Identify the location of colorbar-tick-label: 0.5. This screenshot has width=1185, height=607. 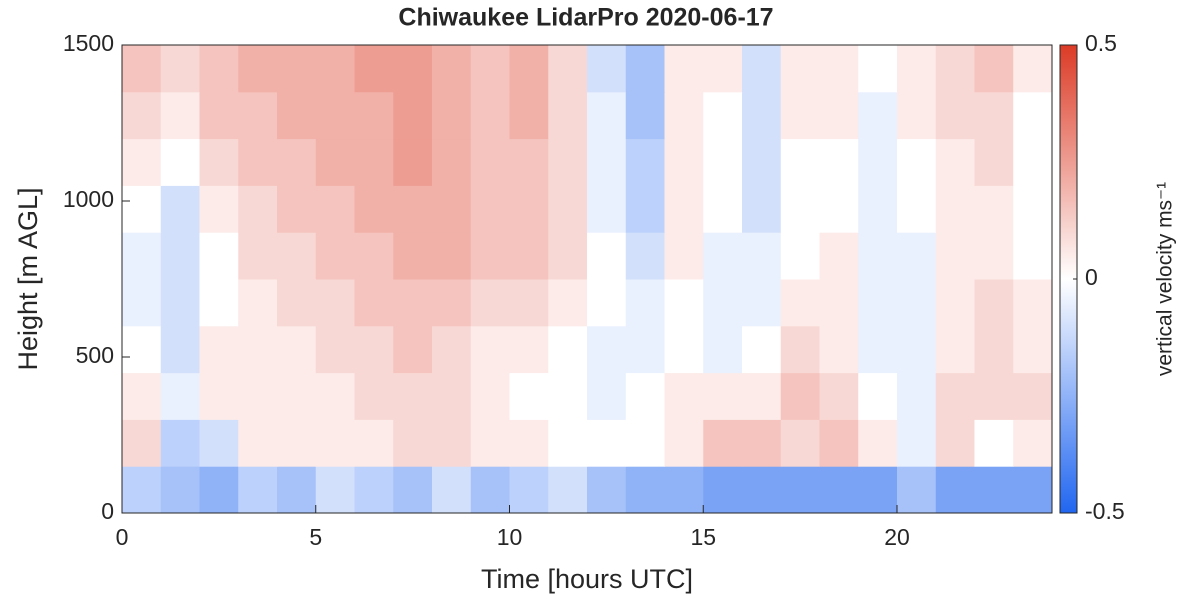
(1101, 43).